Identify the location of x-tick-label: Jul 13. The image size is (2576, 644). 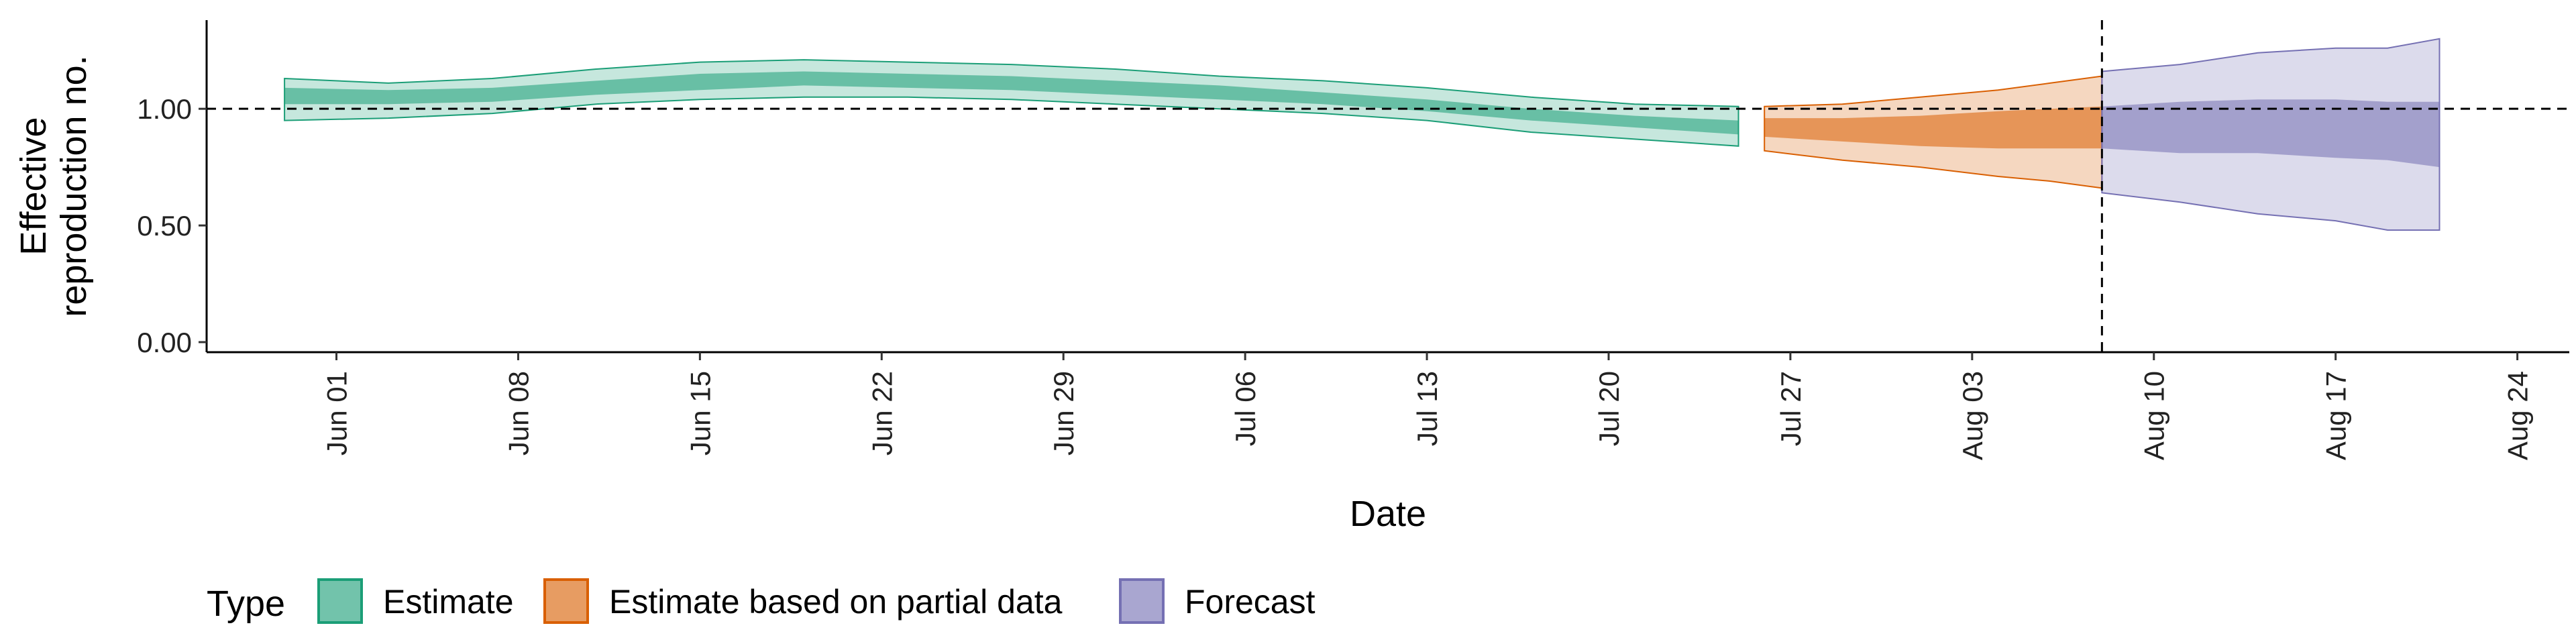
(1427, 408).